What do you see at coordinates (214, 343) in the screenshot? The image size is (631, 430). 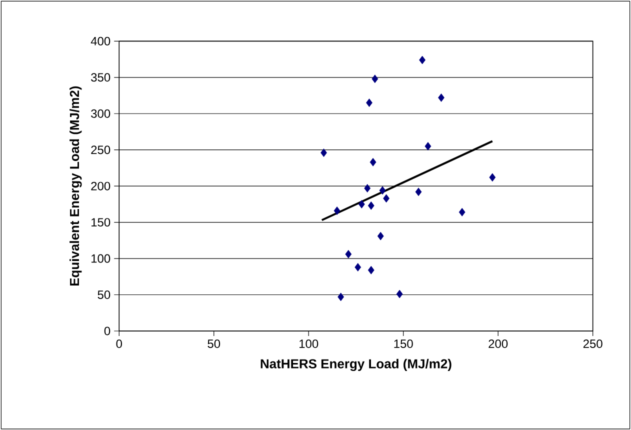 I see `x-tick-label: 50` at bounding box center [214, 343].